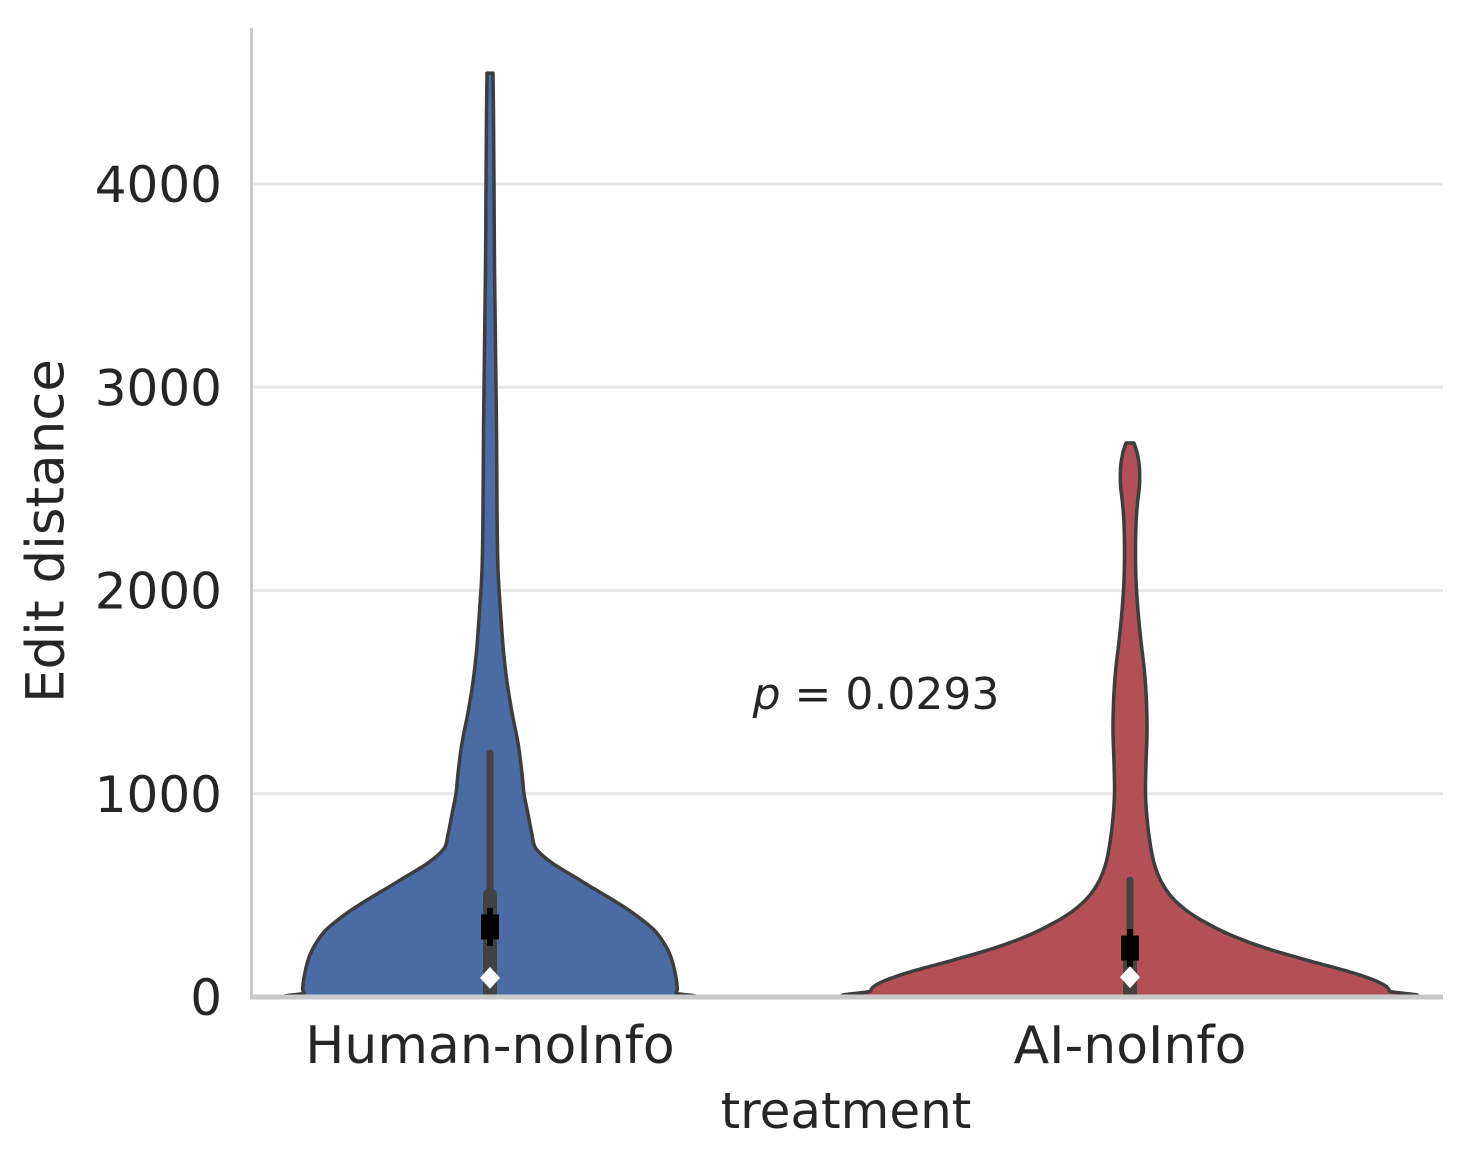  I want to click on p-value-variable: p, so click(766, 694).